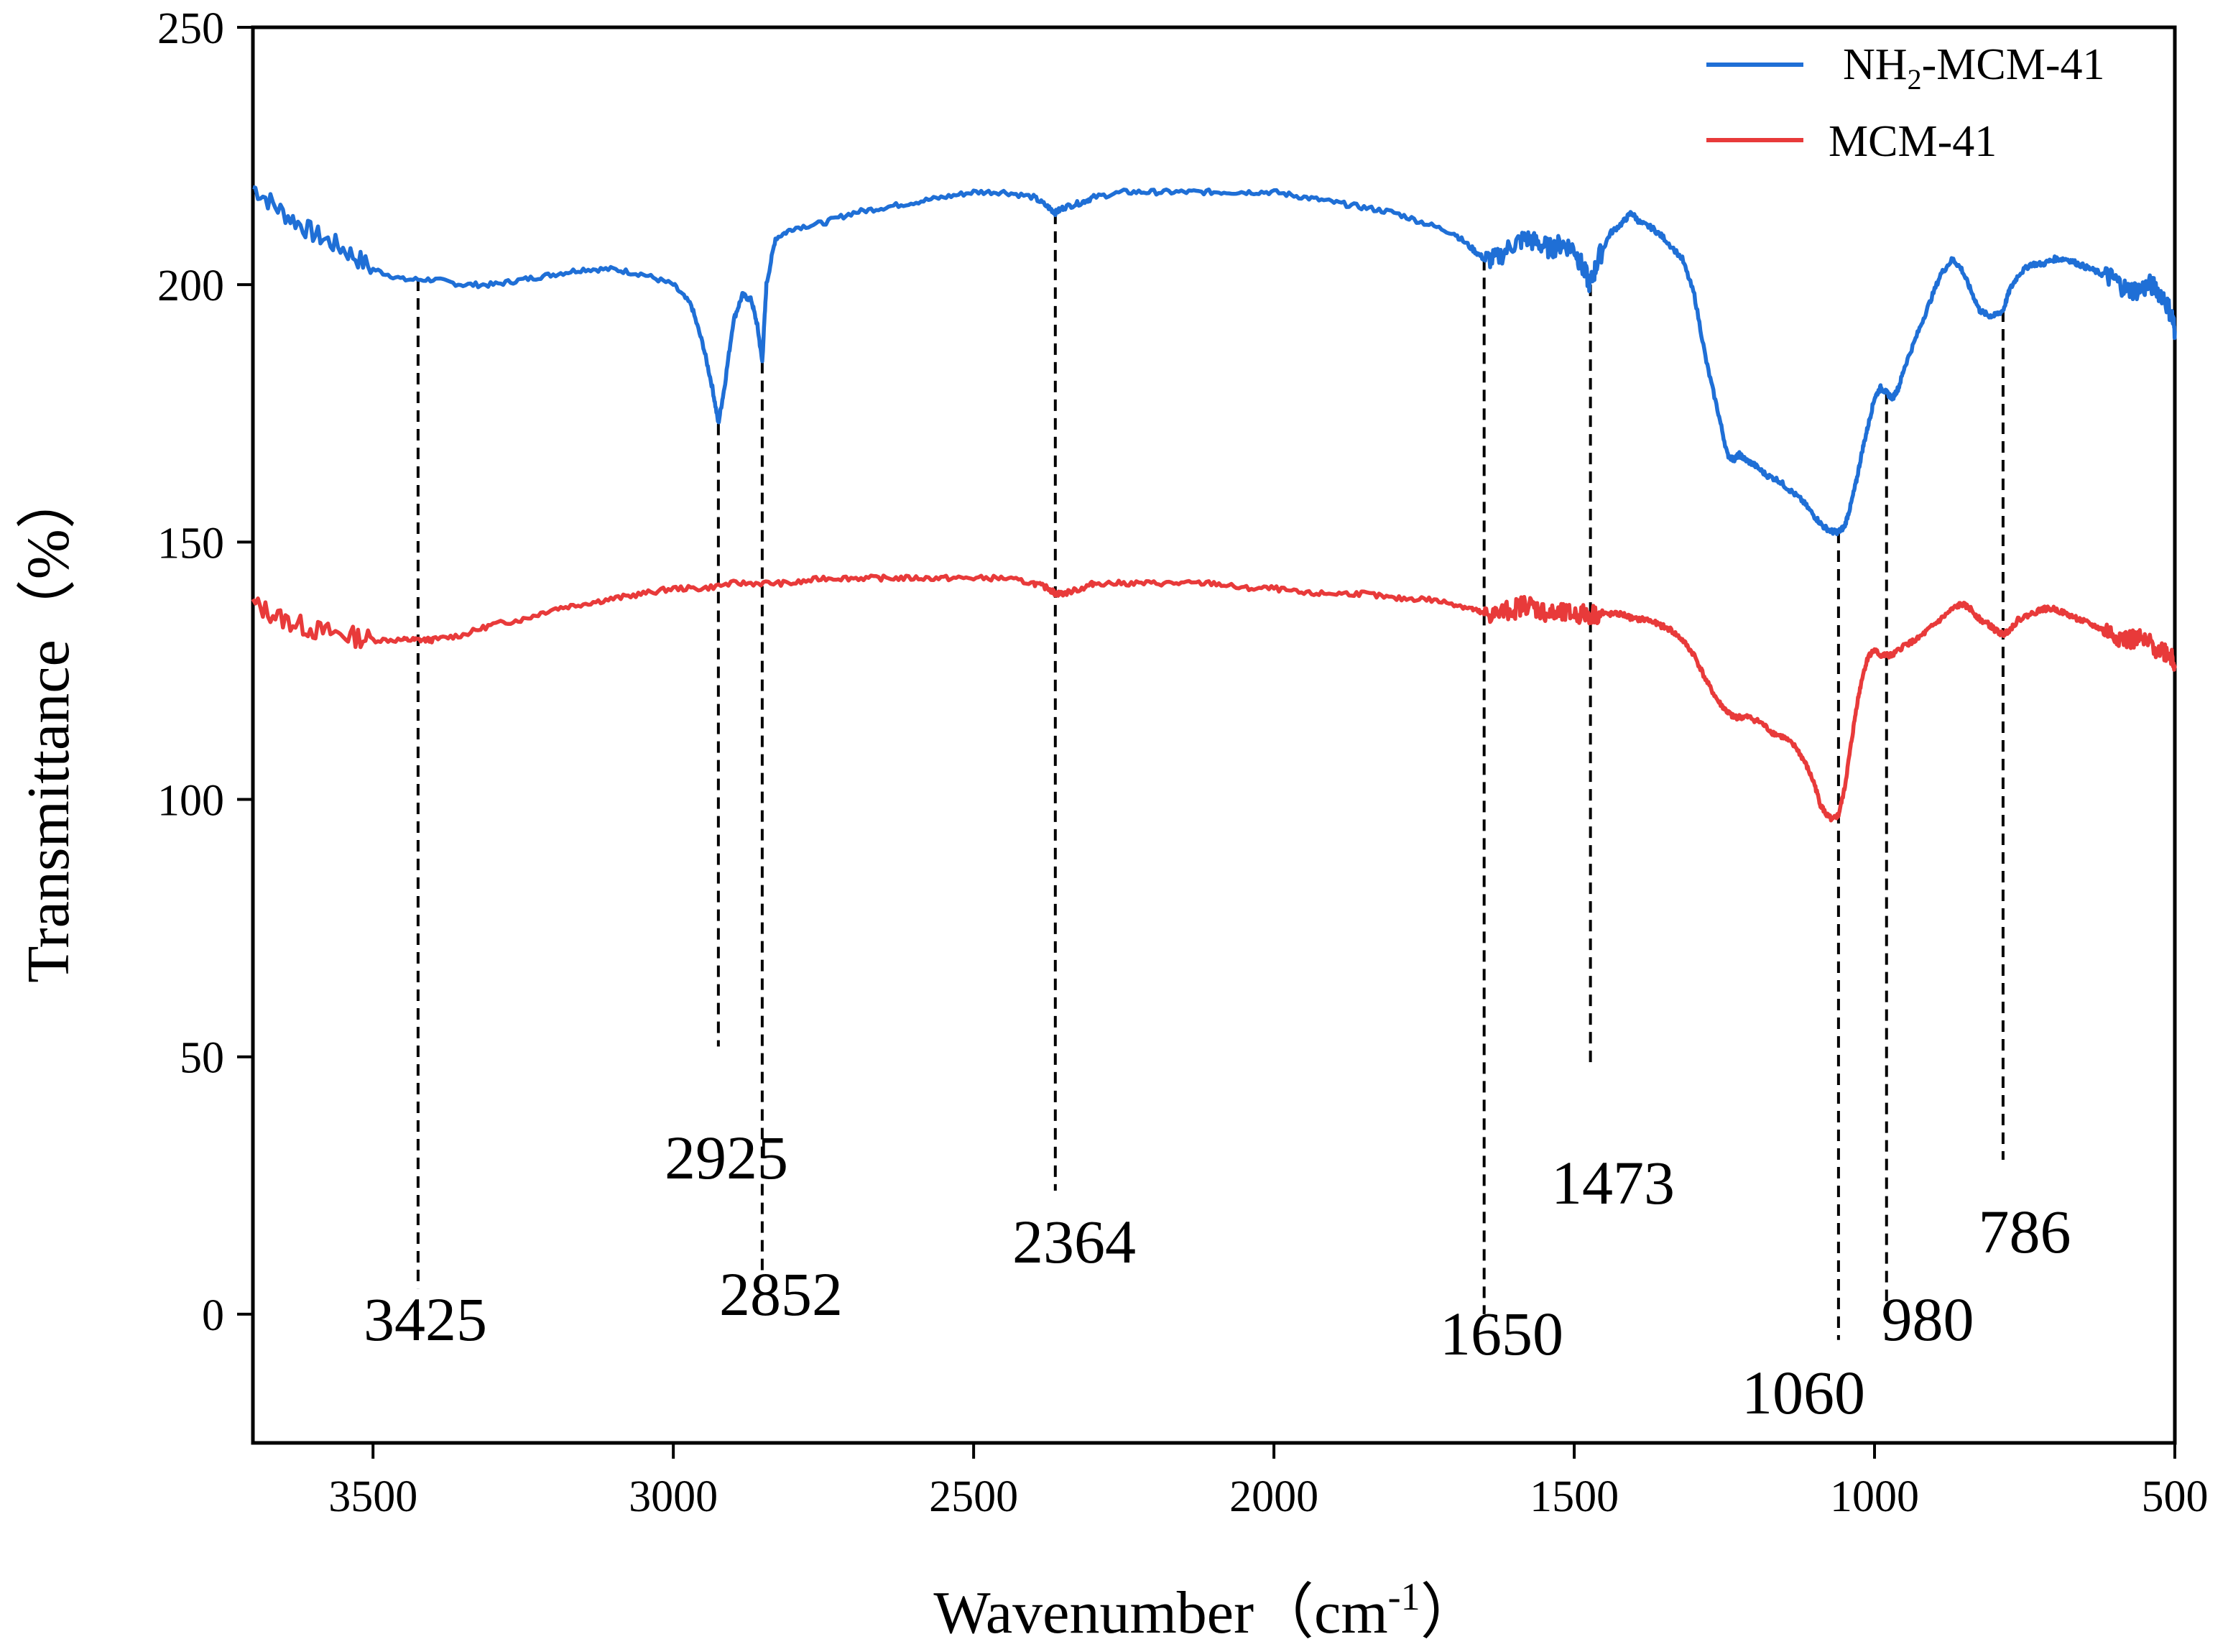 The width and height of the screenshot is (2228, 1652). I want to click on y-tick-label-0: 0, so click(213, 1315).